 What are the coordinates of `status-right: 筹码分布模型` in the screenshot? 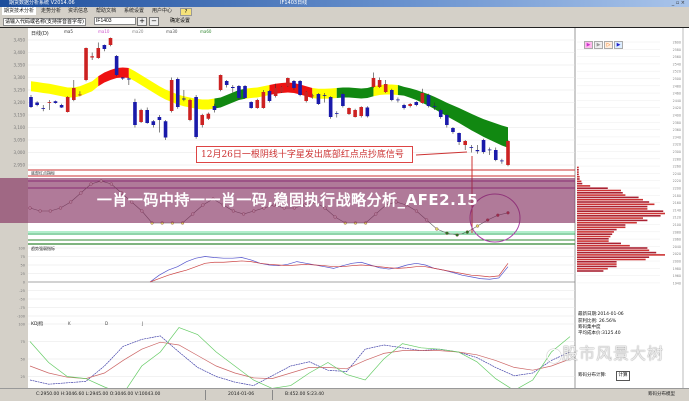 It's located at (661, 394).